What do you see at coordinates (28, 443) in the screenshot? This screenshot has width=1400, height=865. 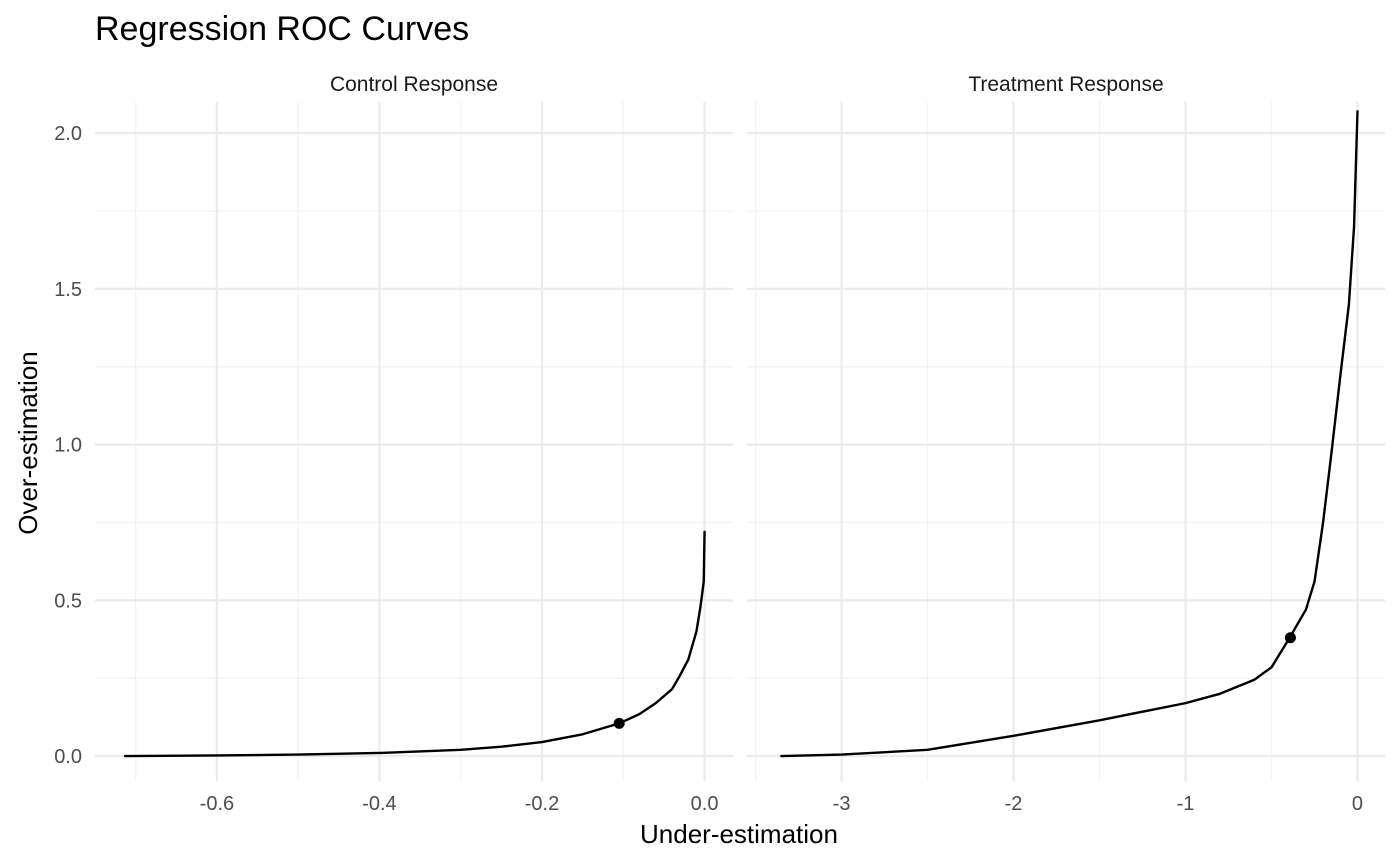 I see `y-axis-title: Over-estimation` at bounding box center [28, 443].